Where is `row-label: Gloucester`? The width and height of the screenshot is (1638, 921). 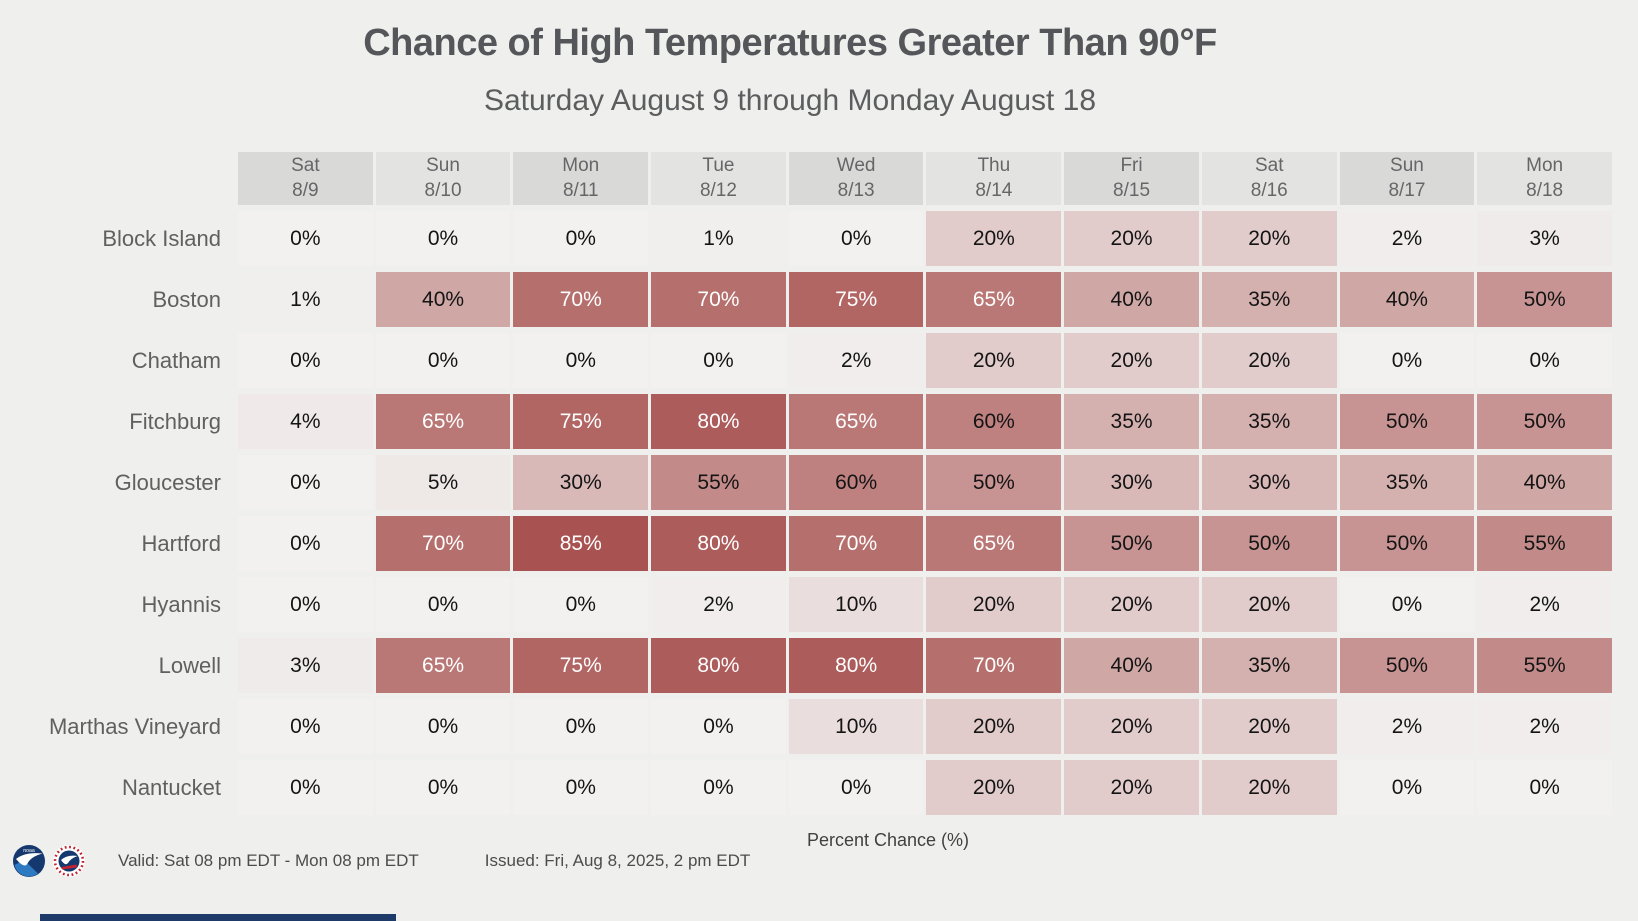
row-label: Gloucester is located at coordinates (167, 482).